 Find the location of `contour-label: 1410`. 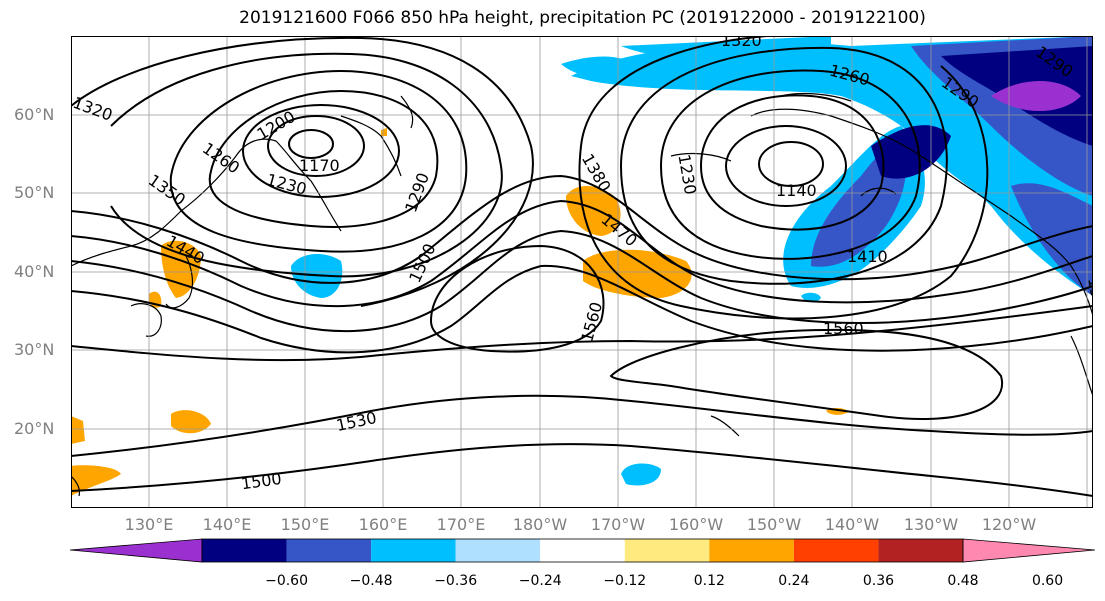

contour-label: 1410 is located at coordinates (867, 256).